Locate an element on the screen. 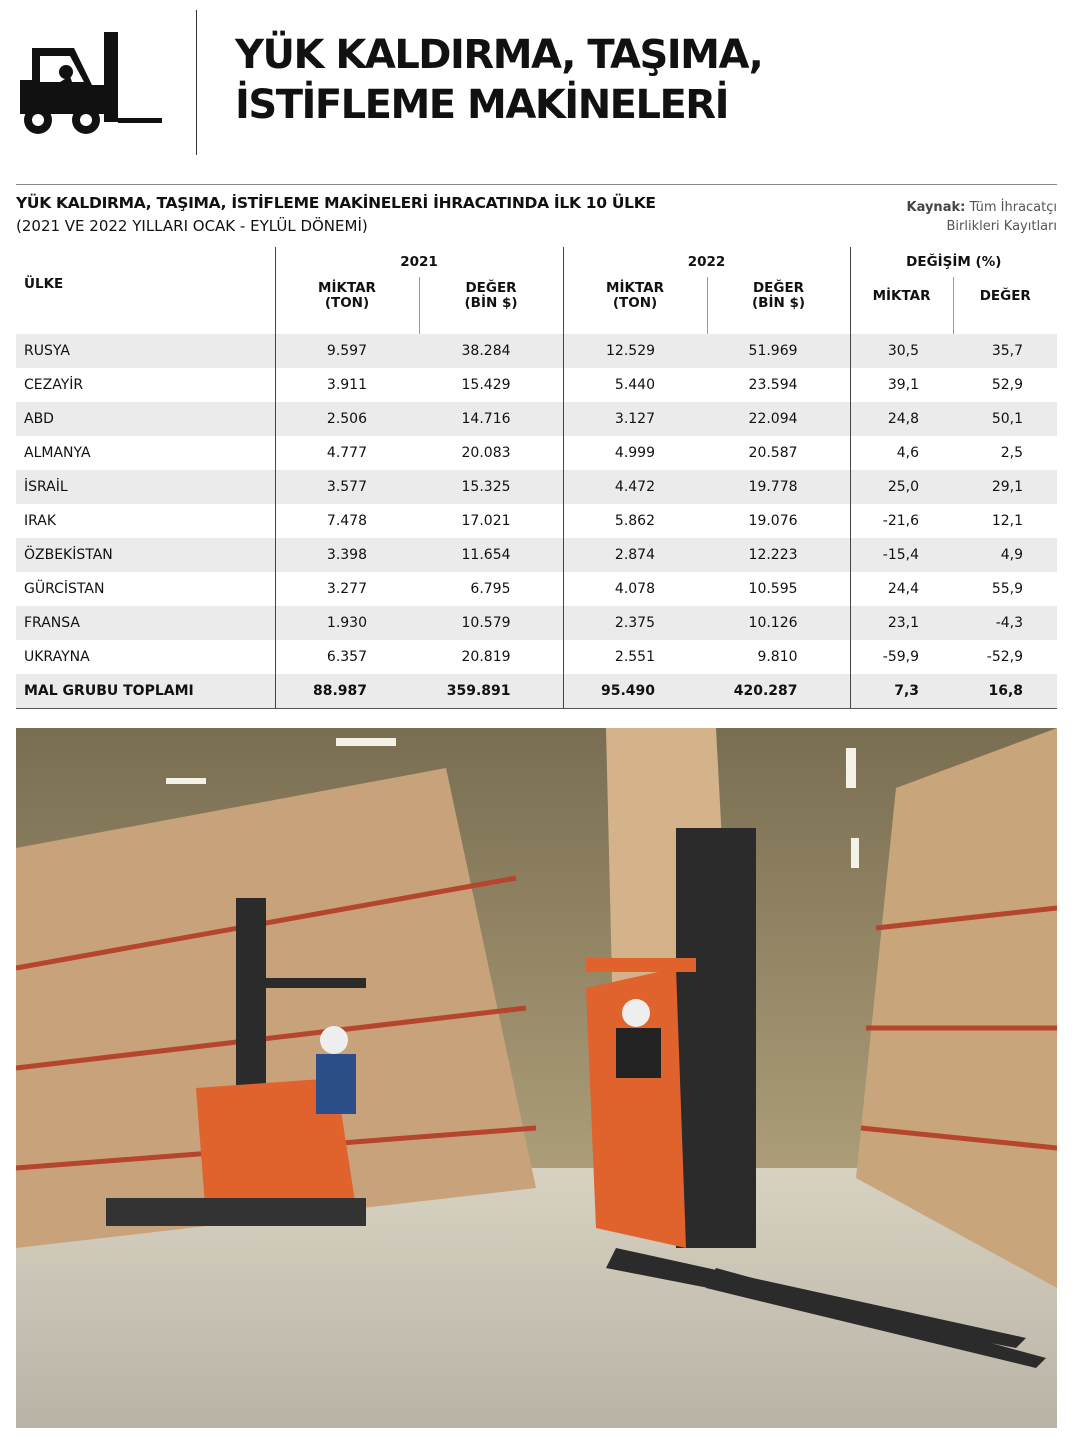 The height and width of the screenshot is (1448, 1076). value-cell: 52,9 is located at coordinates (1007, 385).